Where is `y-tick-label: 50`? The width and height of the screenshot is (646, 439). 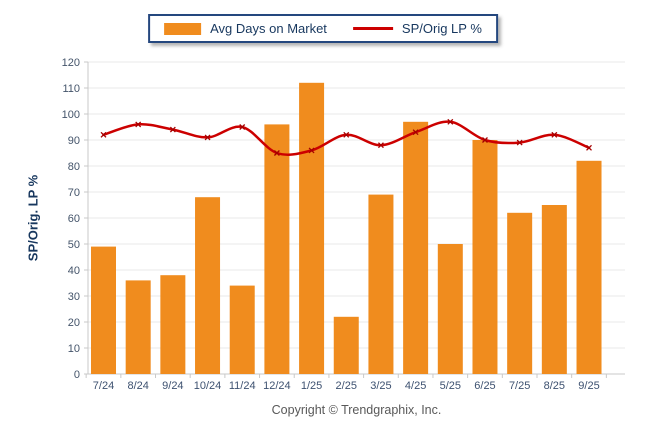 y-tick-label: 50 is located at coordinates (74, 245).